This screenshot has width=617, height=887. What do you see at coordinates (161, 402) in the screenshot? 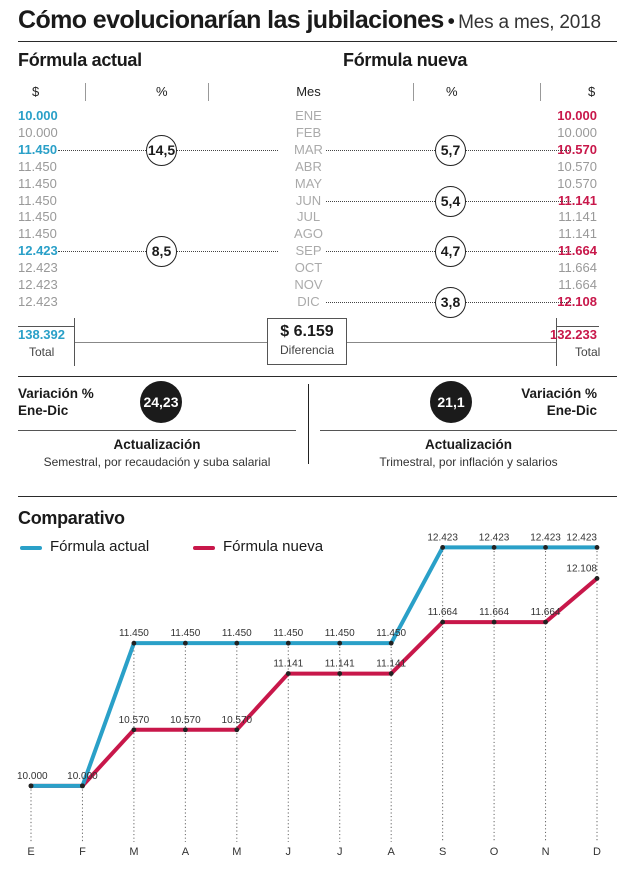
I see `variation-actual-badge: 24,23` at bounding box center [161, 402].